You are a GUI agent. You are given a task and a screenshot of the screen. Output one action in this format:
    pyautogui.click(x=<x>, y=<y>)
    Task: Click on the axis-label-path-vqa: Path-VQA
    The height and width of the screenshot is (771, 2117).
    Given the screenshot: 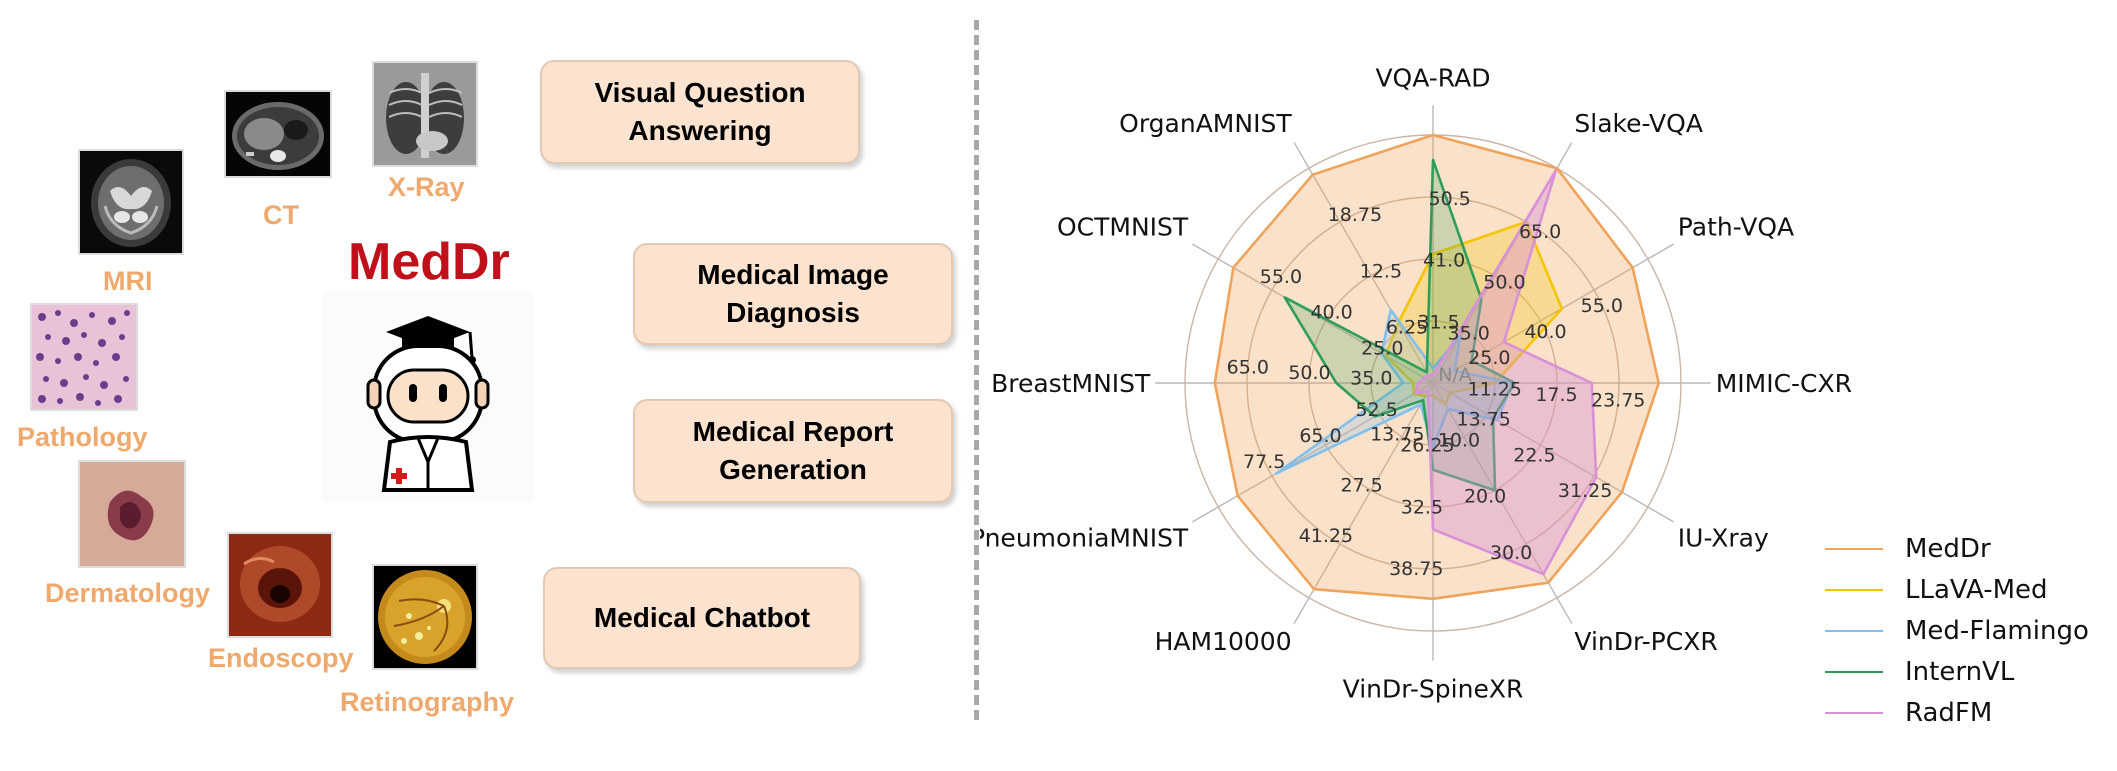 What is the action you would take?
    pyautogui.click(x=1736, y=227)
    